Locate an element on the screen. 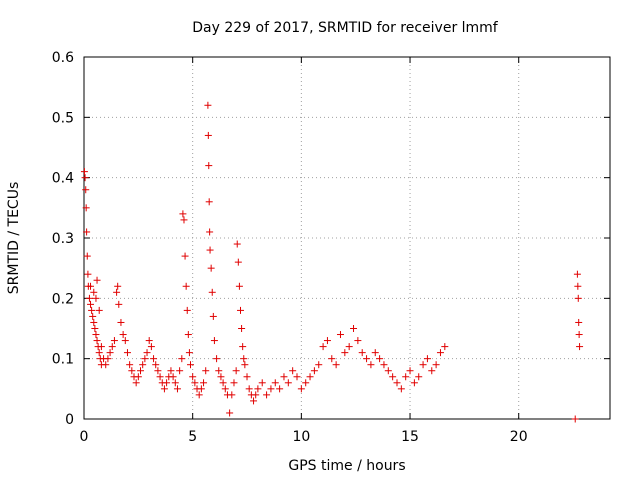  y-tick-label: 0.3 is located at coordinates (63, 239).